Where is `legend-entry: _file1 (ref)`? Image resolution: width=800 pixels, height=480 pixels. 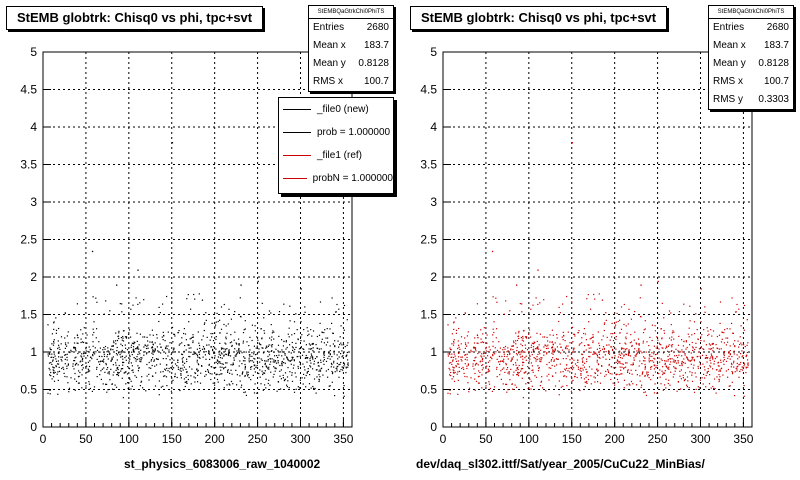 legend-entry: _file1 (ref) is located at coordinates (336, 155).